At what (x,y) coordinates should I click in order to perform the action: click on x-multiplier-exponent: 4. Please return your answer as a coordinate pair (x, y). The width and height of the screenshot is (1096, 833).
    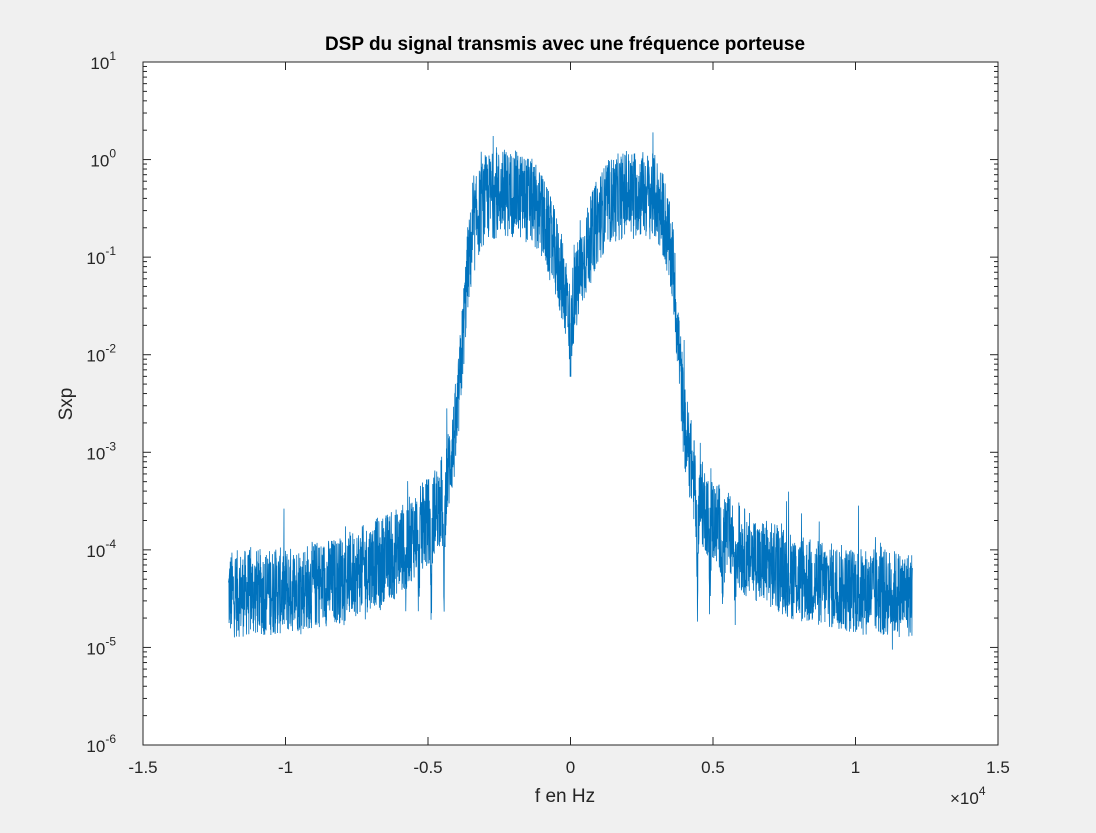
    Looking at the image, I should click on (982, 791).